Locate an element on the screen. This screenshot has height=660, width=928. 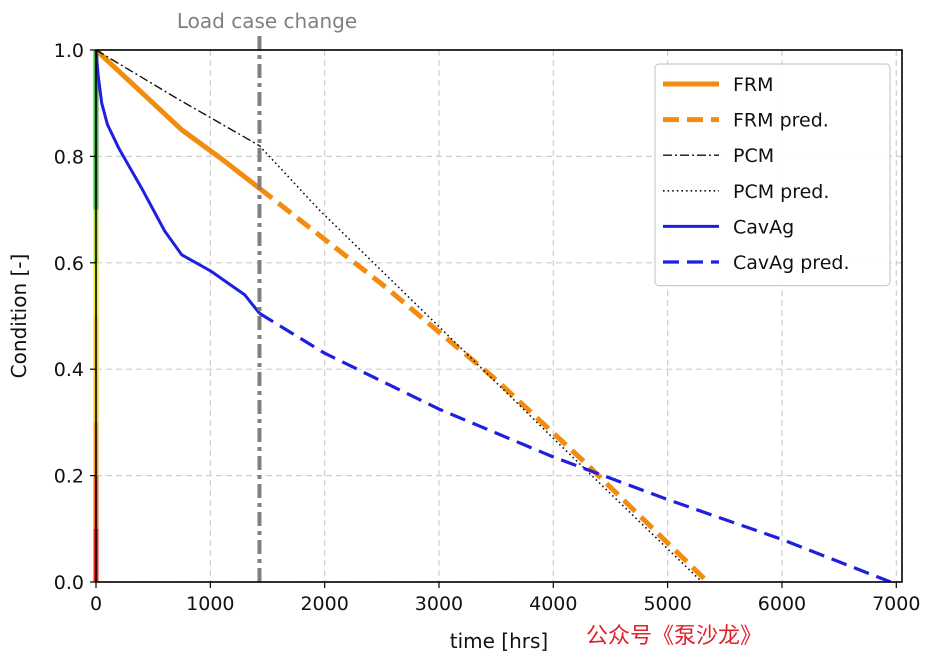
y-tick-label: 0.6 is located at coordinates (69, 264).